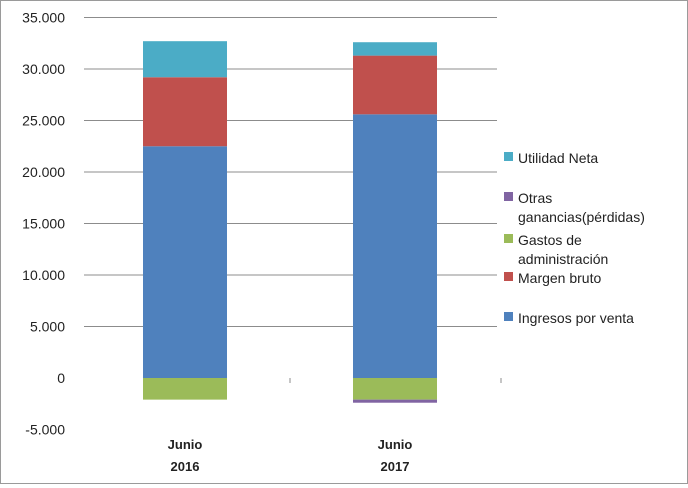 This screenshot has width=688, height=488. I want to click on legend-label: Otras, so click(535, 198).